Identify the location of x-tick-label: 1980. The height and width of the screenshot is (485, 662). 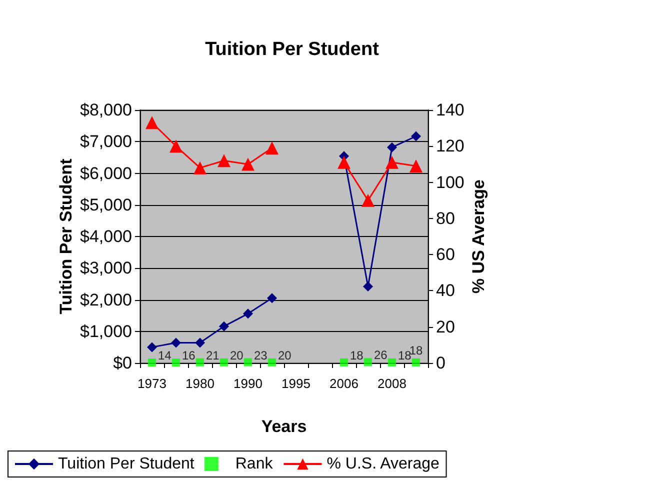
(200, 383).